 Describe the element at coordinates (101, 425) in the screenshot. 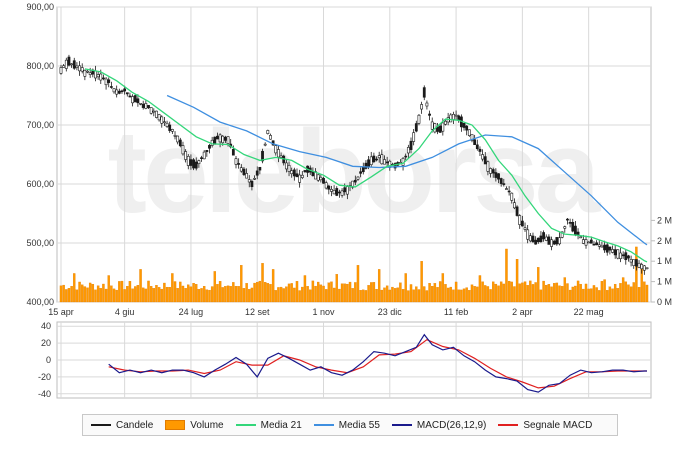

I see `legend-swatch` at that location.